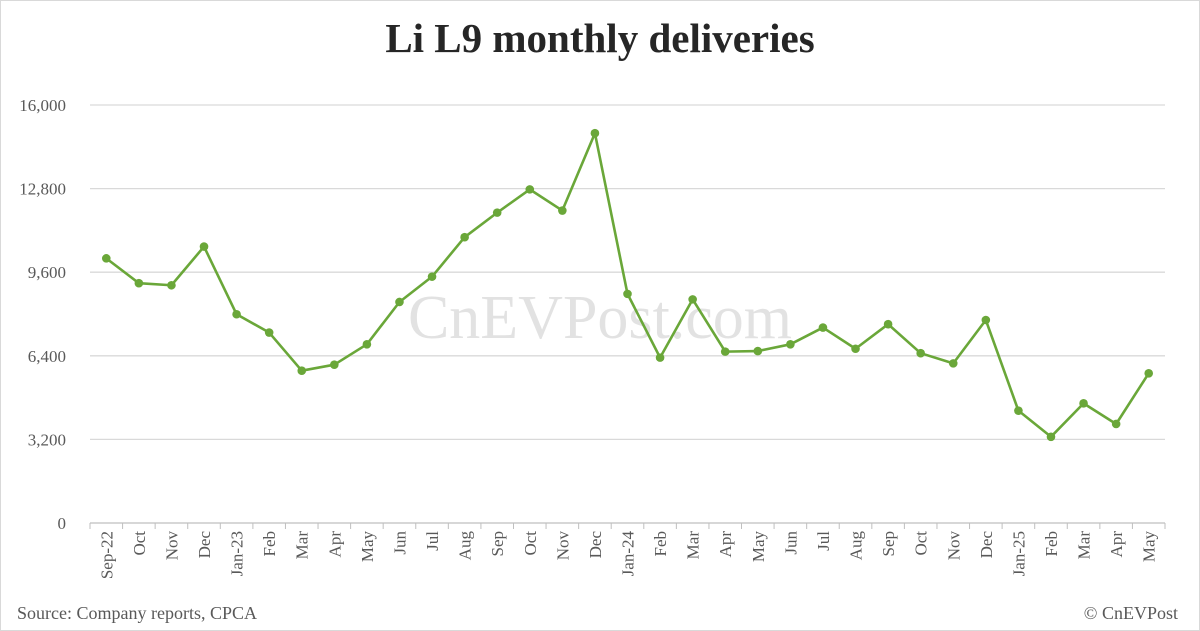 This screenshot has width=1200, height=631. I want to click on y-tick-label: 3,200, so click(47, 439).